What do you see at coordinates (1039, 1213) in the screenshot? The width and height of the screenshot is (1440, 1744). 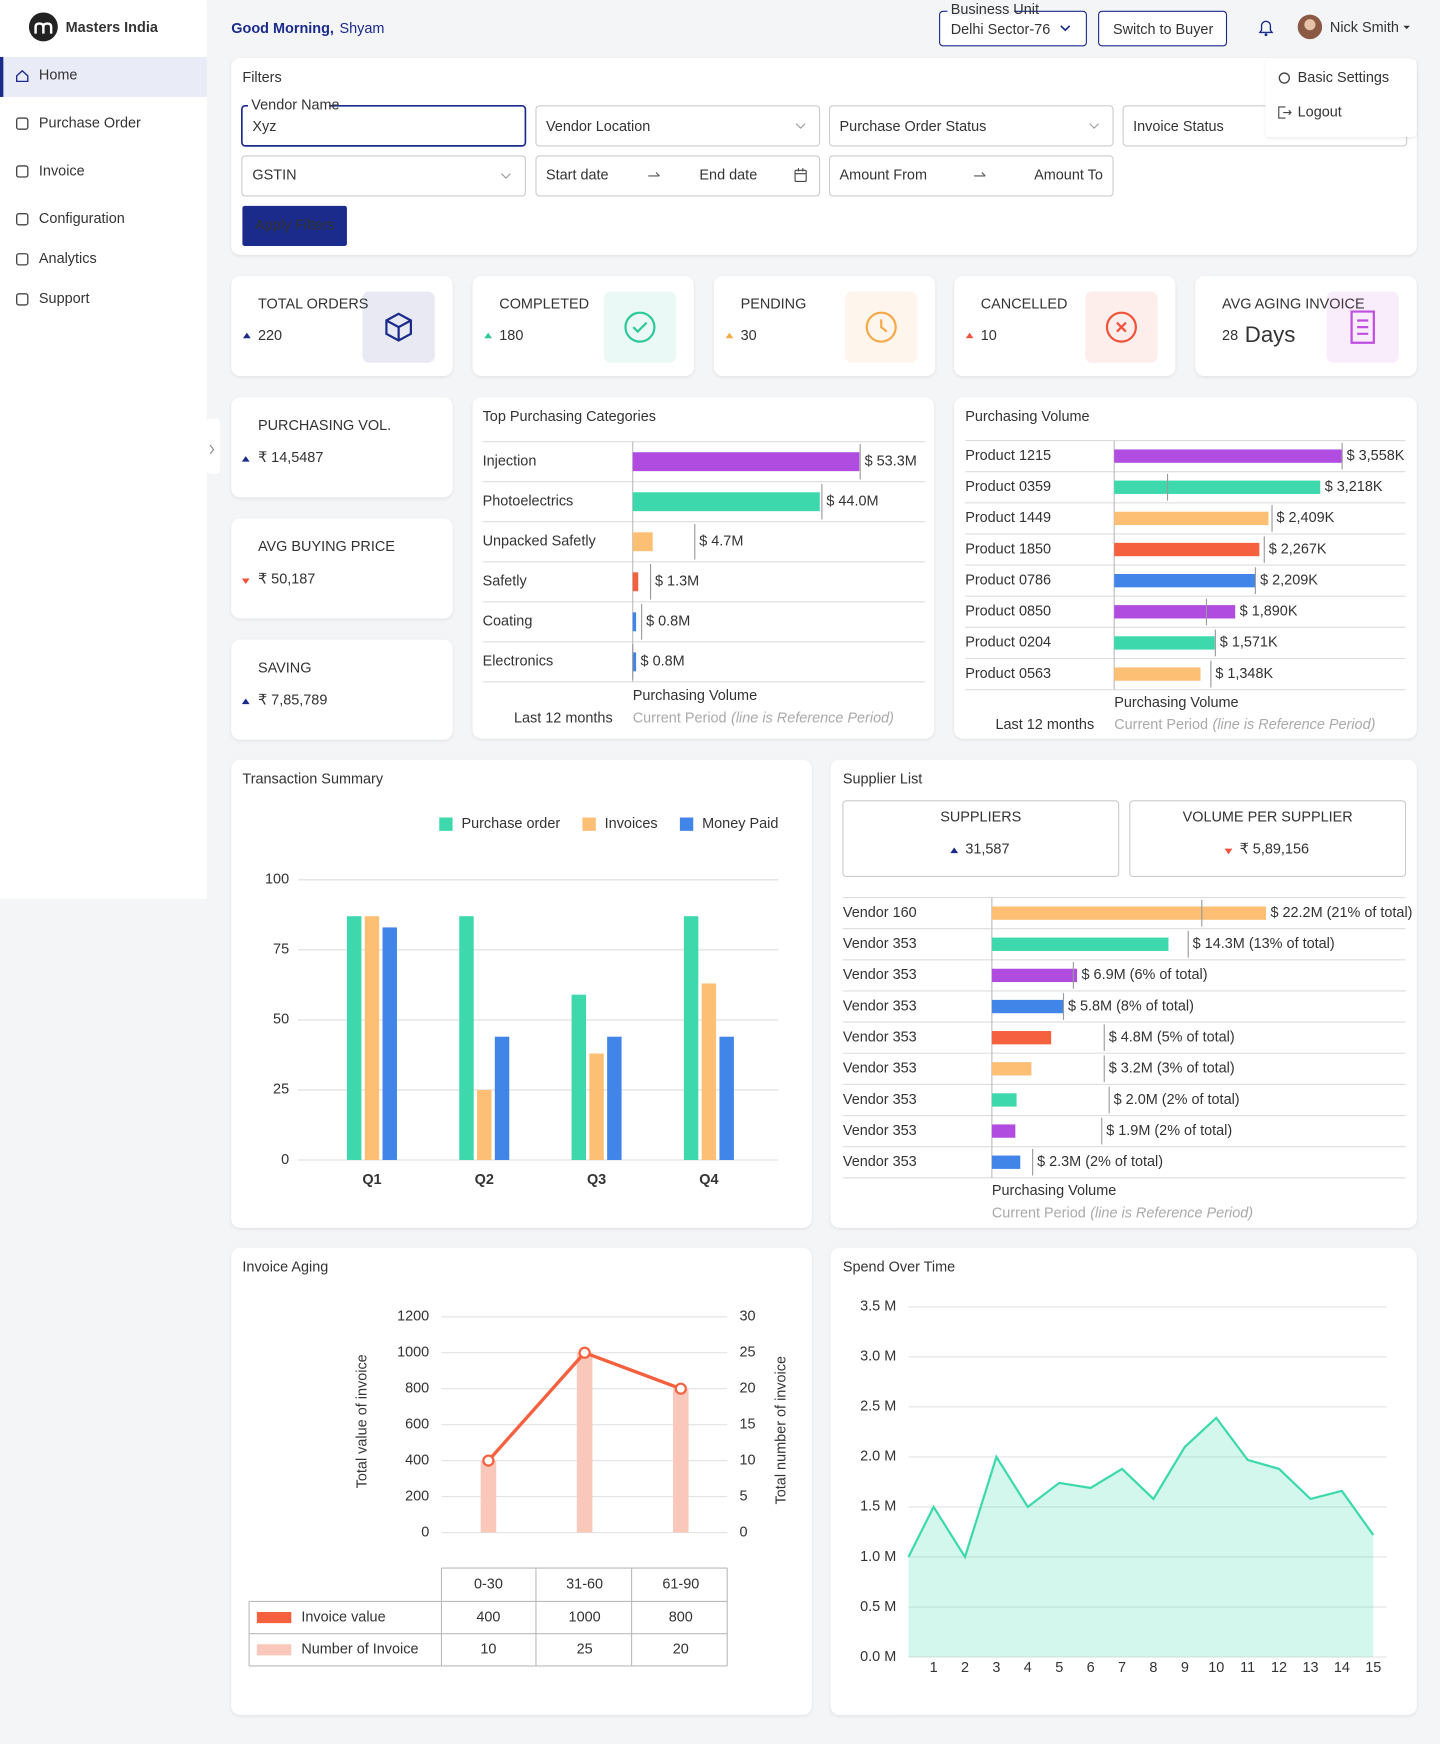 I see `legend-current: Current Period` at bounding box center [1039, 1213].